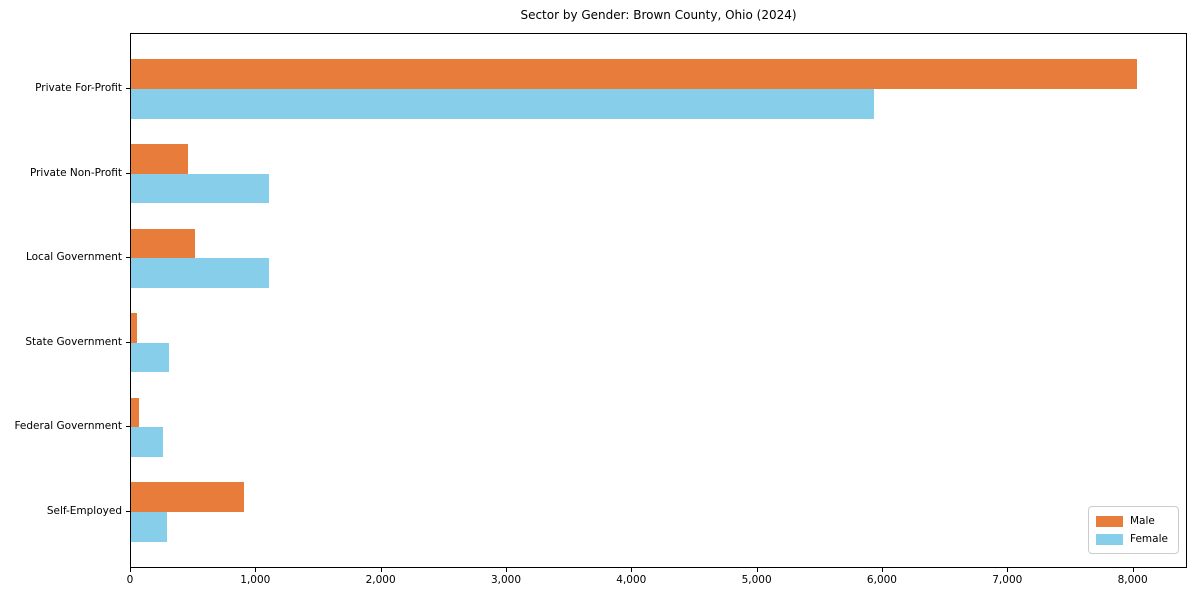 The height and width of the screenshot is (600, 1200). Describe the element at coordinates (84, 511) in the screenshot. I see `y-tick-label: Self-Employed` at that location.